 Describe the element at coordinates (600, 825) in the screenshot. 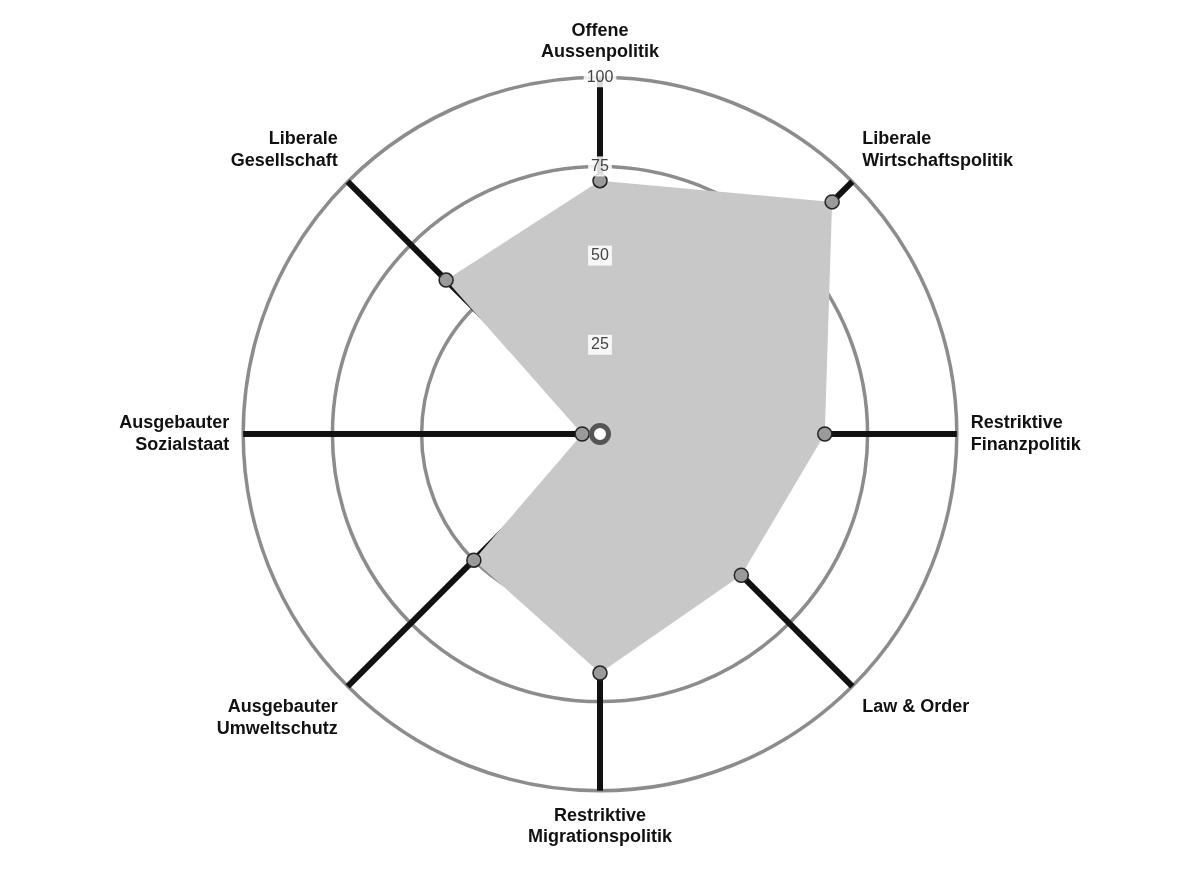

I see `spoke-label: Restriktive Migrationspolitik` at that location.